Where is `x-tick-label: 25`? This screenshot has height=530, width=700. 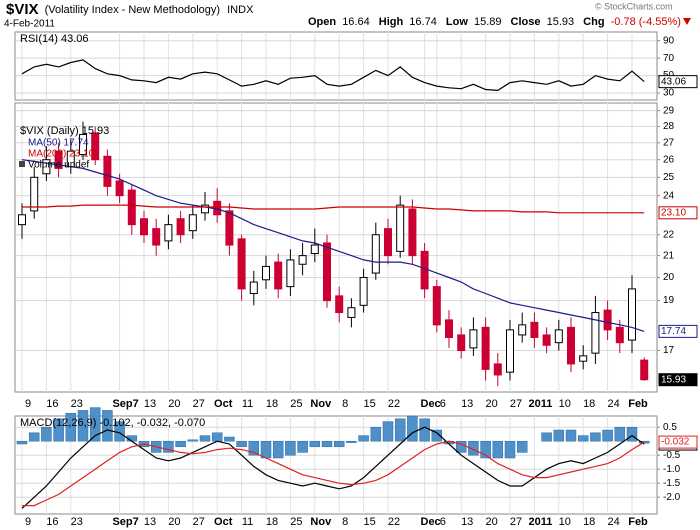 x-tick-label: 25 is located at coordinates (296, 522).